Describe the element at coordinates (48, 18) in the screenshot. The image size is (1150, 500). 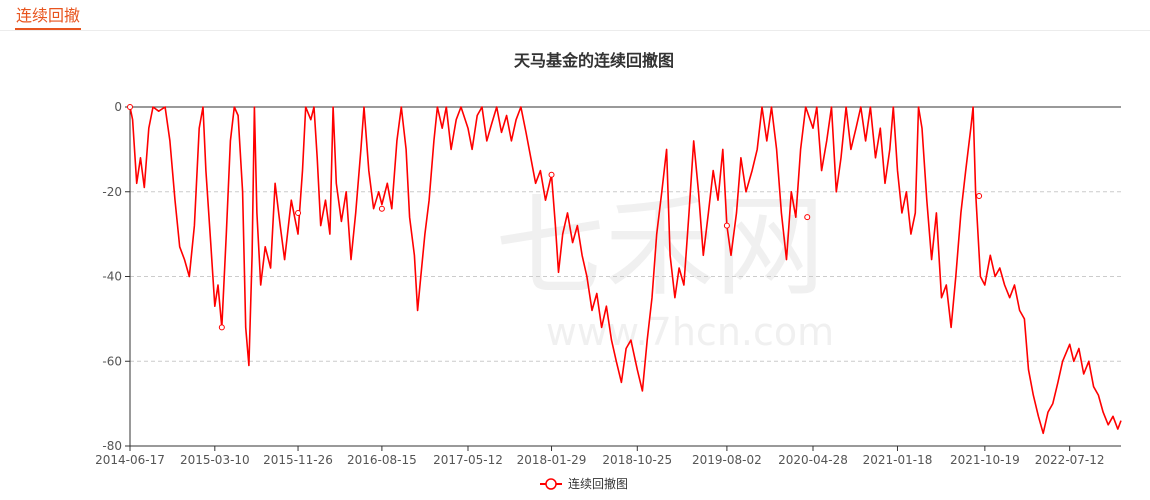
I see `tab-drawdown: 连续回撤` at that location.